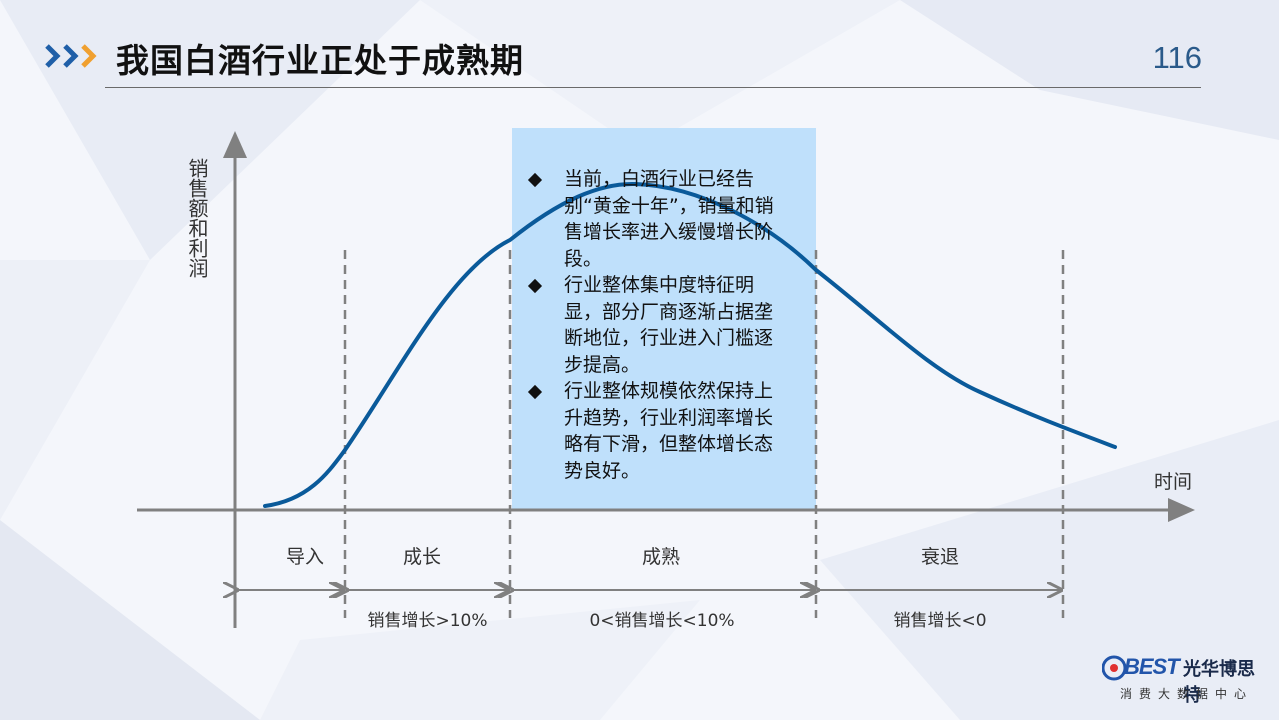  I want to click on title-chevrons-icon, so click(71, 56).